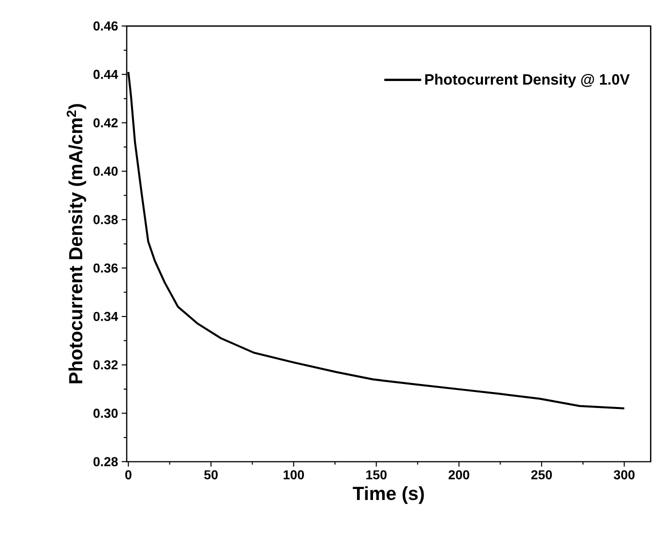 This screenshot has height=540, width=657. I want to click on x-tick-label: 300, so click(624, 475).